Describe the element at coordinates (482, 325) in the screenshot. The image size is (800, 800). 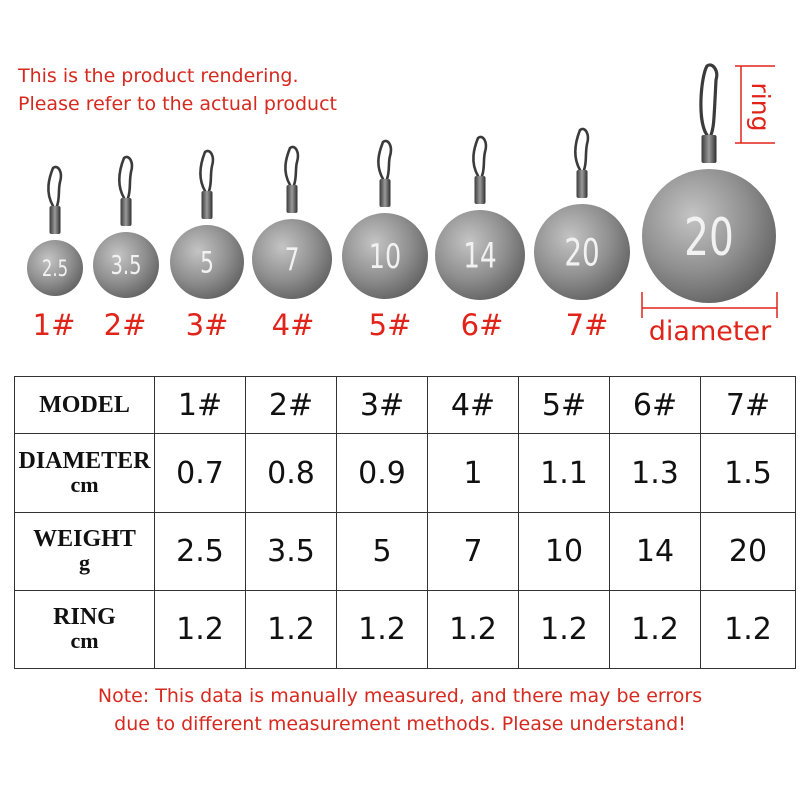
I see `model-label-6: 6#` at that location.